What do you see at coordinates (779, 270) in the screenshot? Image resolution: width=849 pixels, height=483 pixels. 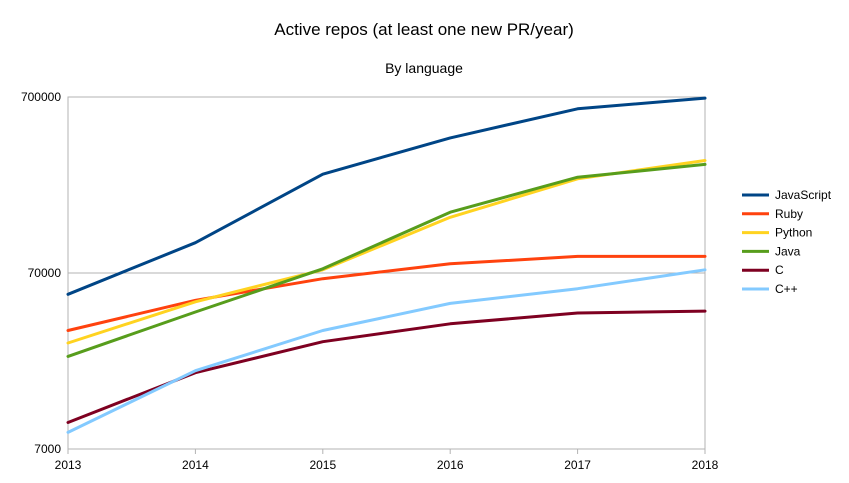 I see `legend-label: C` at bounding box center [779, 270].